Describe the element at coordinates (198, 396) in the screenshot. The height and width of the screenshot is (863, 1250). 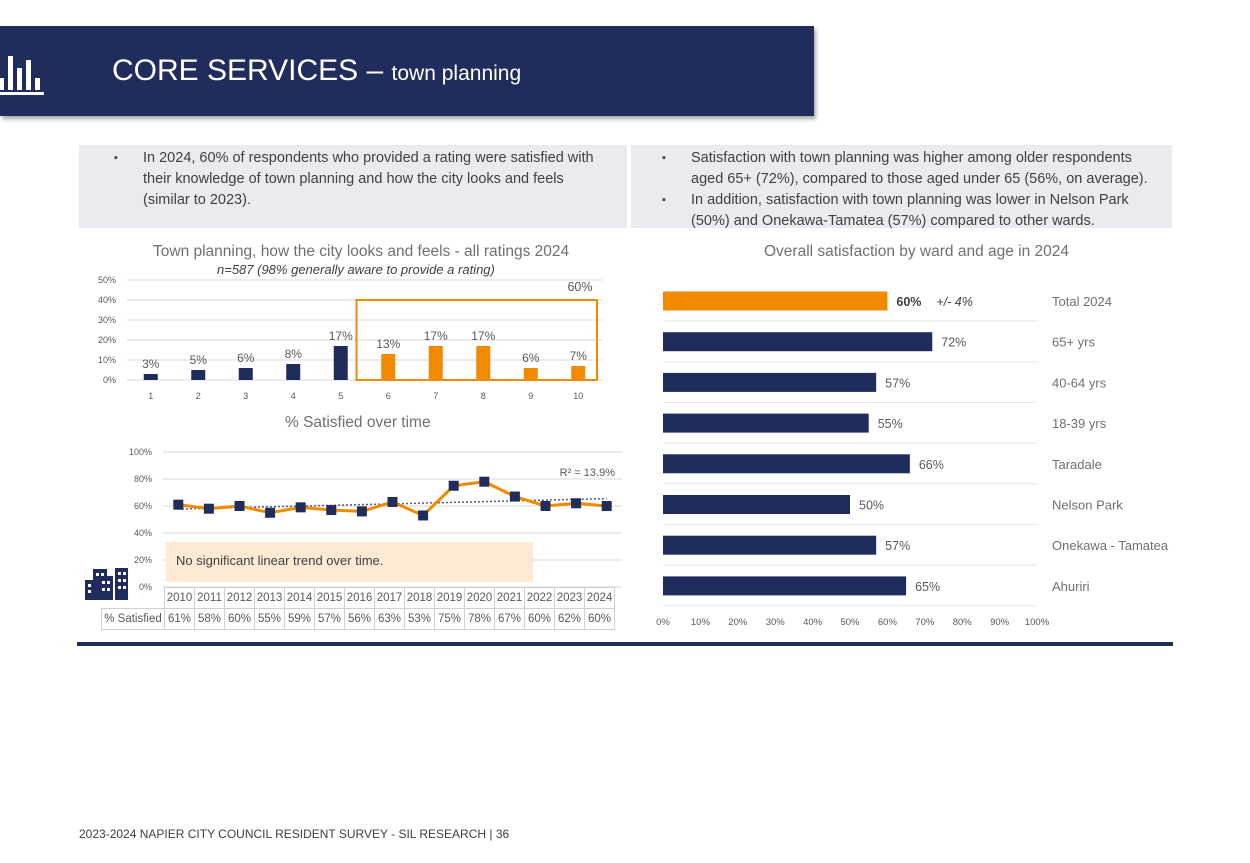
I see `x-tick-label: 2` at that location.